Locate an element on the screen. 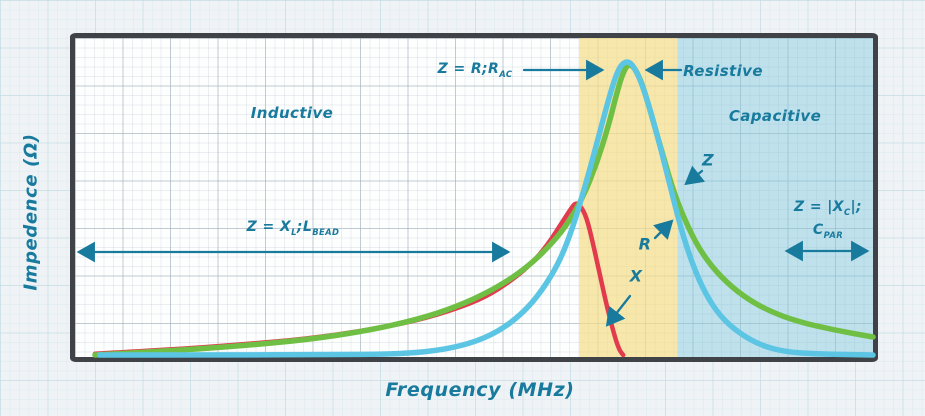 This screenshot has height=416, width=925. xl-formula: Z = XL;LBEAD is located at coordinates (293, 228).